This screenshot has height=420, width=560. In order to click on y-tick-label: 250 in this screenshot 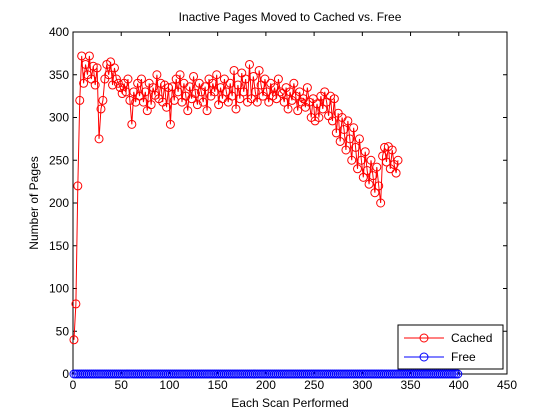, I will do `click(59, 160)`.